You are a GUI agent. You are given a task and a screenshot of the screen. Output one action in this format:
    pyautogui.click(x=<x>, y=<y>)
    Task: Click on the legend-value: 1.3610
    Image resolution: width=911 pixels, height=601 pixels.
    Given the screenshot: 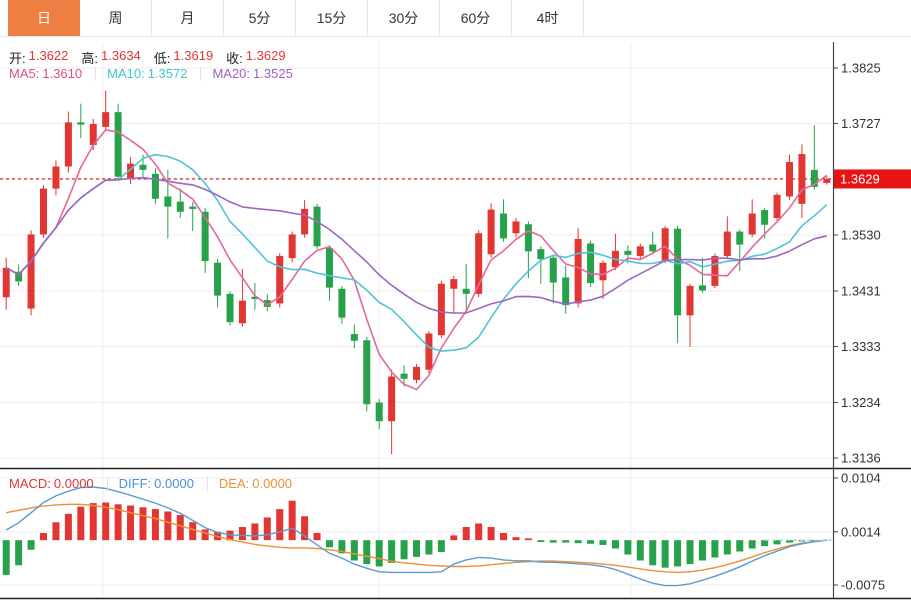 What is the action you would take?
    pyautogui.click(x=62, y=73)
    